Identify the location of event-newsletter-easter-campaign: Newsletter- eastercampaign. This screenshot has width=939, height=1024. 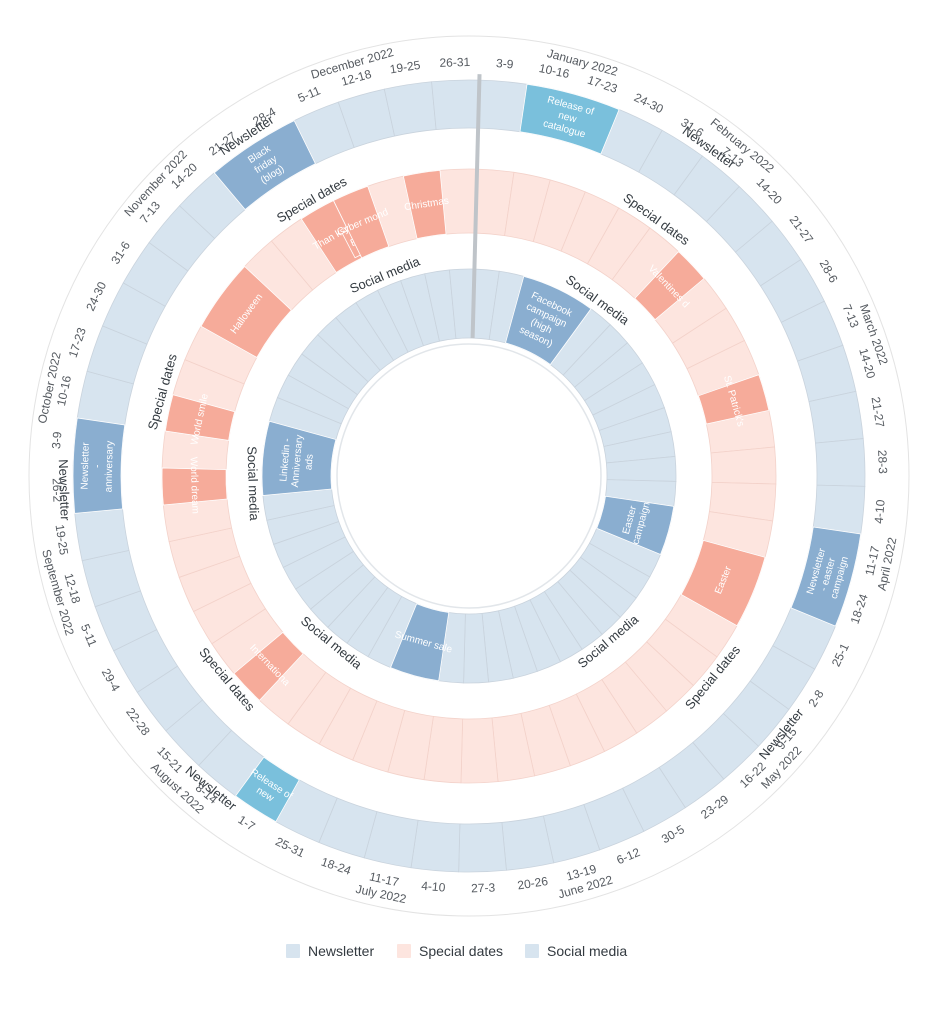
(826, 576).